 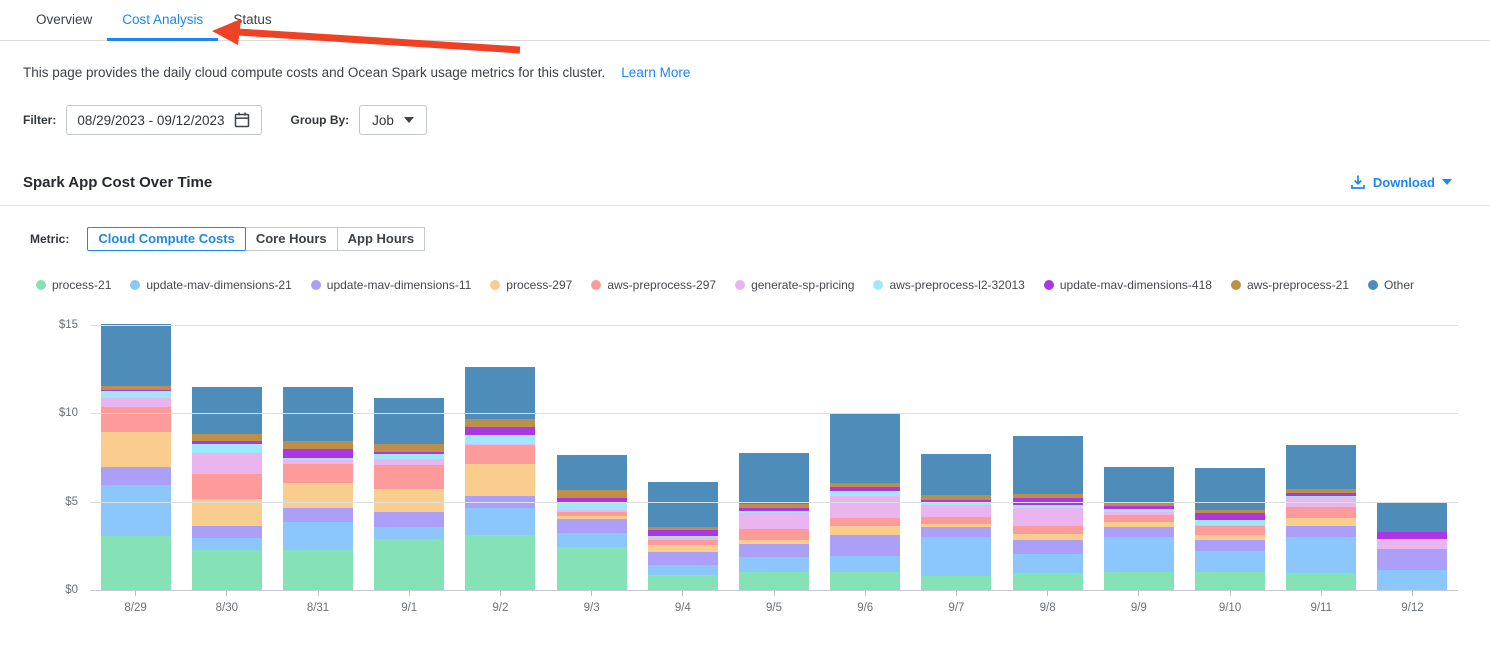 What do you see at coordinates (64, 19) in the screenshot?
I see `tab-overview: Overview` at bounding box center [64, 19].